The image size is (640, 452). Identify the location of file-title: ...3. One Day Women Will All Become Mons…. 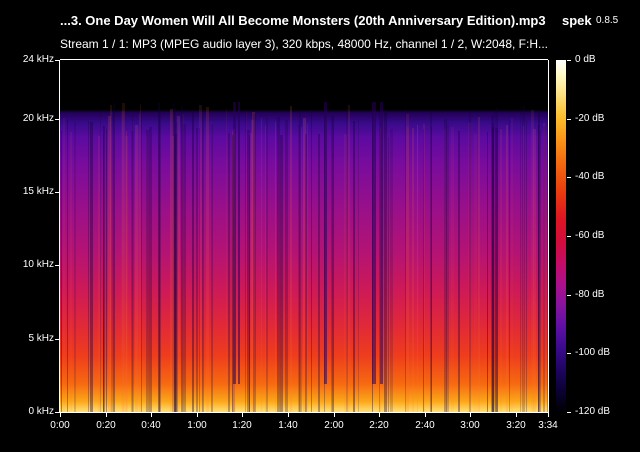
(303, 20).